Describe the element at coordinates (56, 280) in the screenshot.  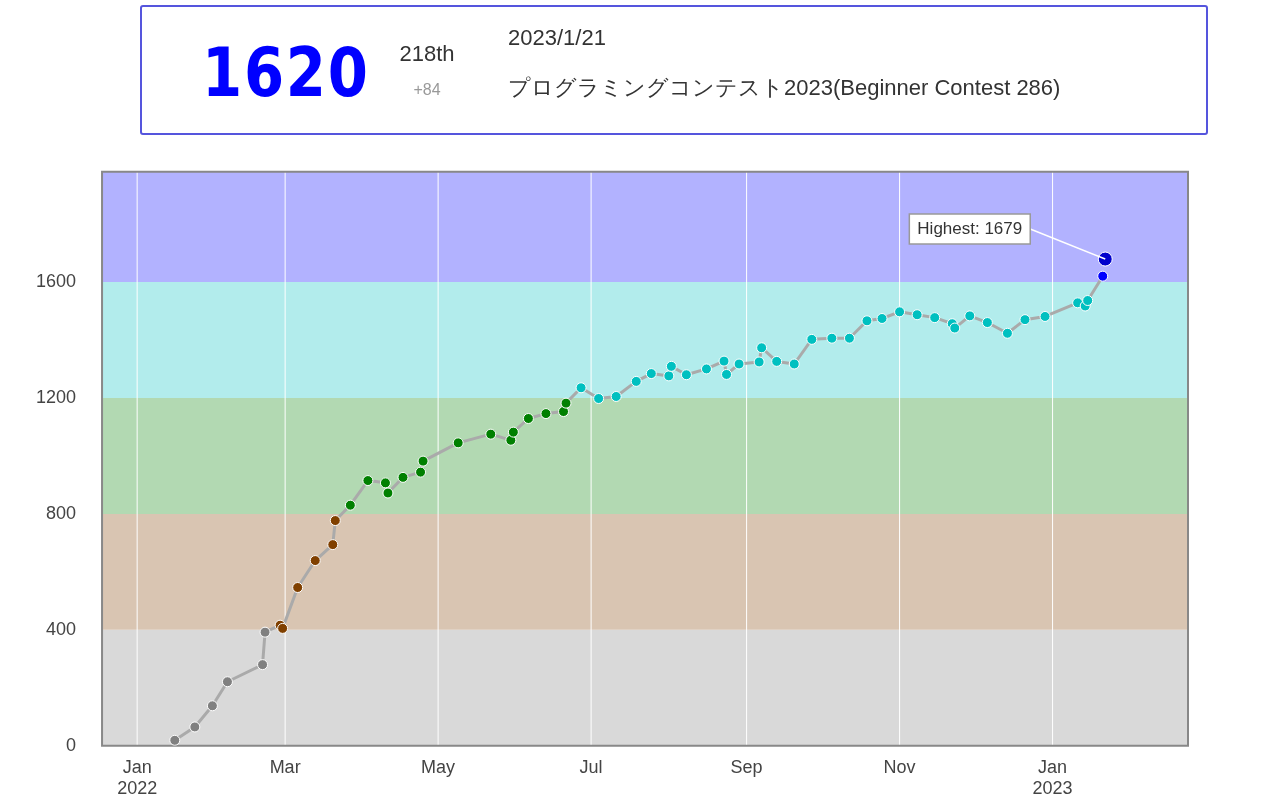
I see `y-tick-label: 1600` at that location.